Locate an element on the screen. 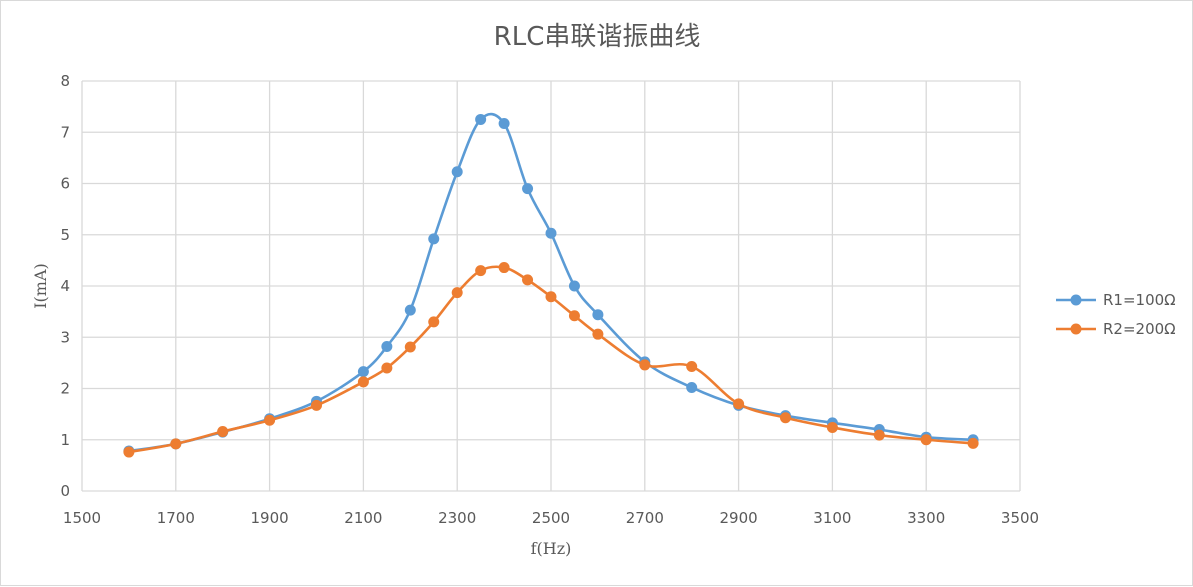 The height and width of the screenshot is (587, 1193). x-tick-label: 1500 is located at coordinates (82, 518).